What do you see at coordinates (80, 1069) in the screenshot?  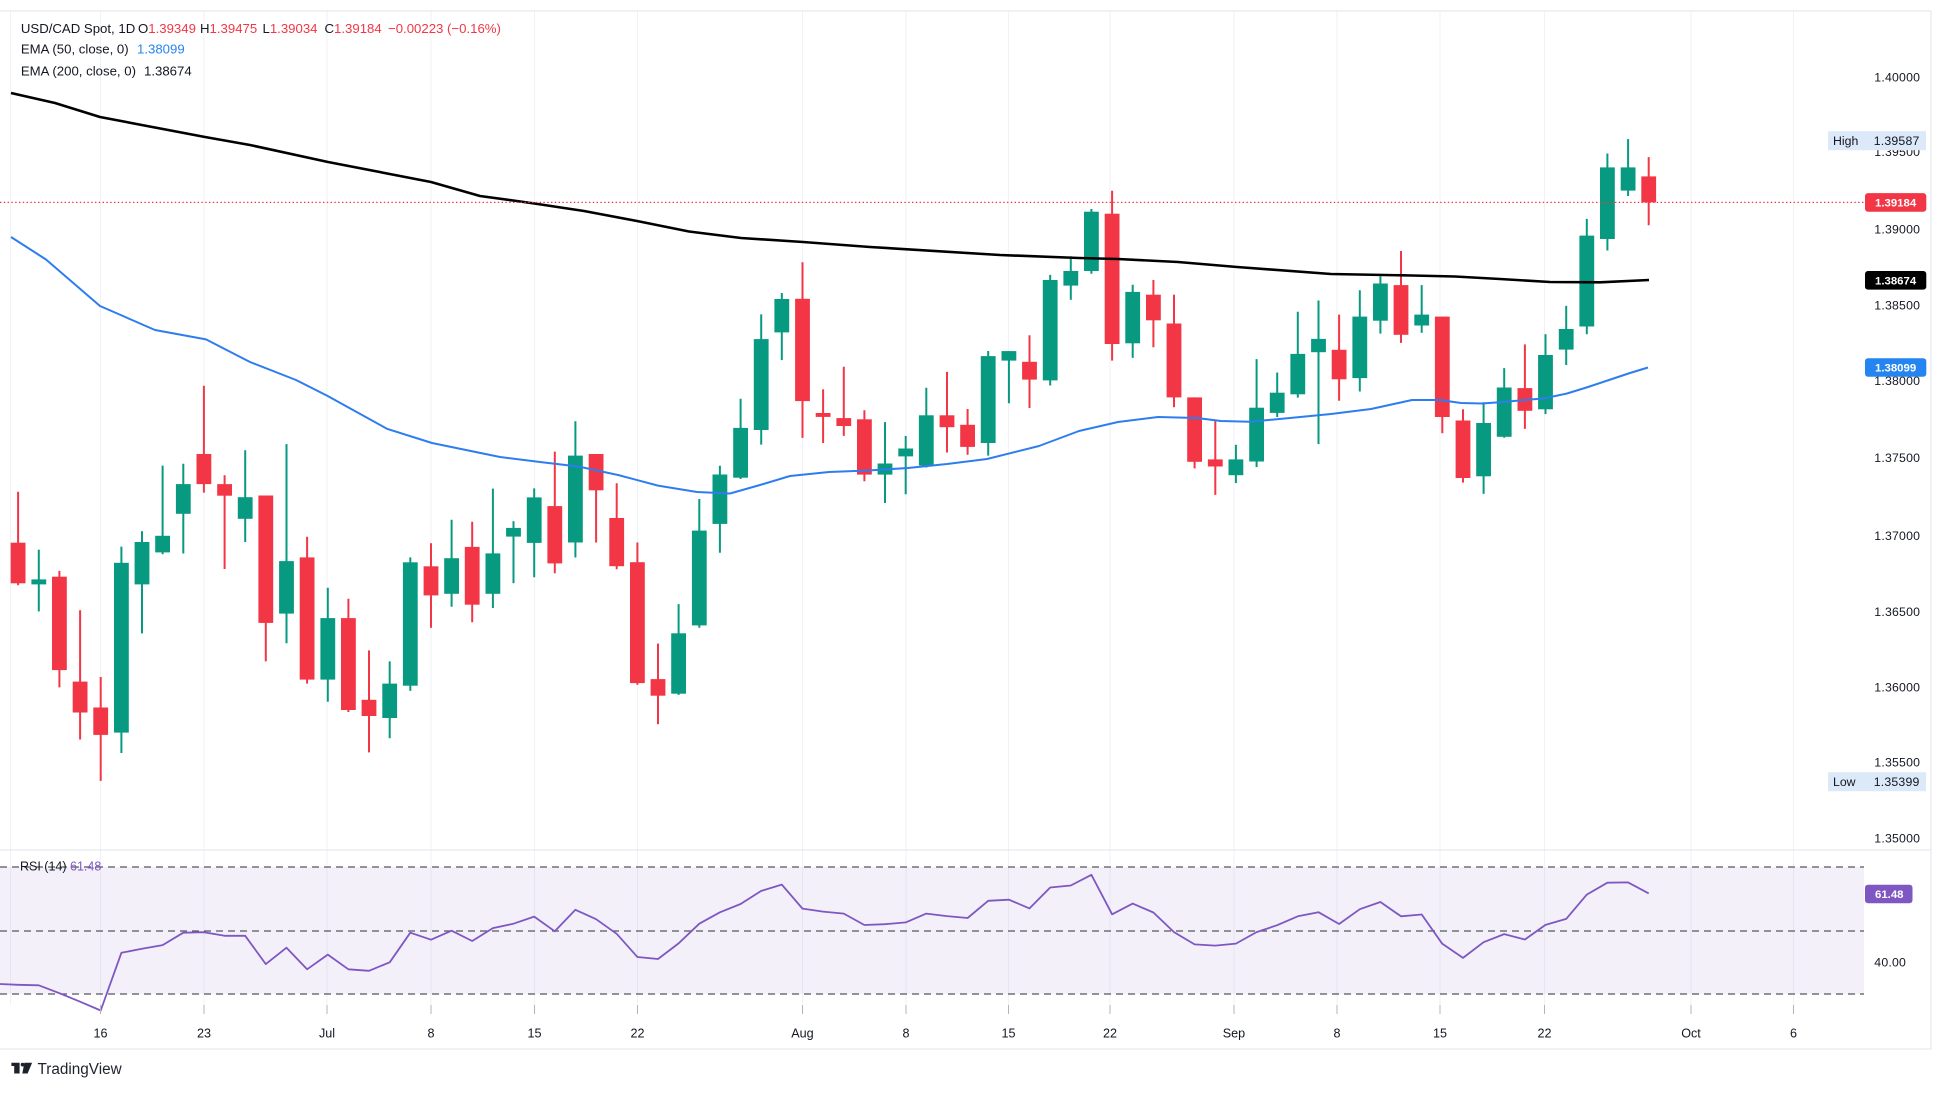 I see `svg-text: TradingView` at bounding box center [80, 1069].